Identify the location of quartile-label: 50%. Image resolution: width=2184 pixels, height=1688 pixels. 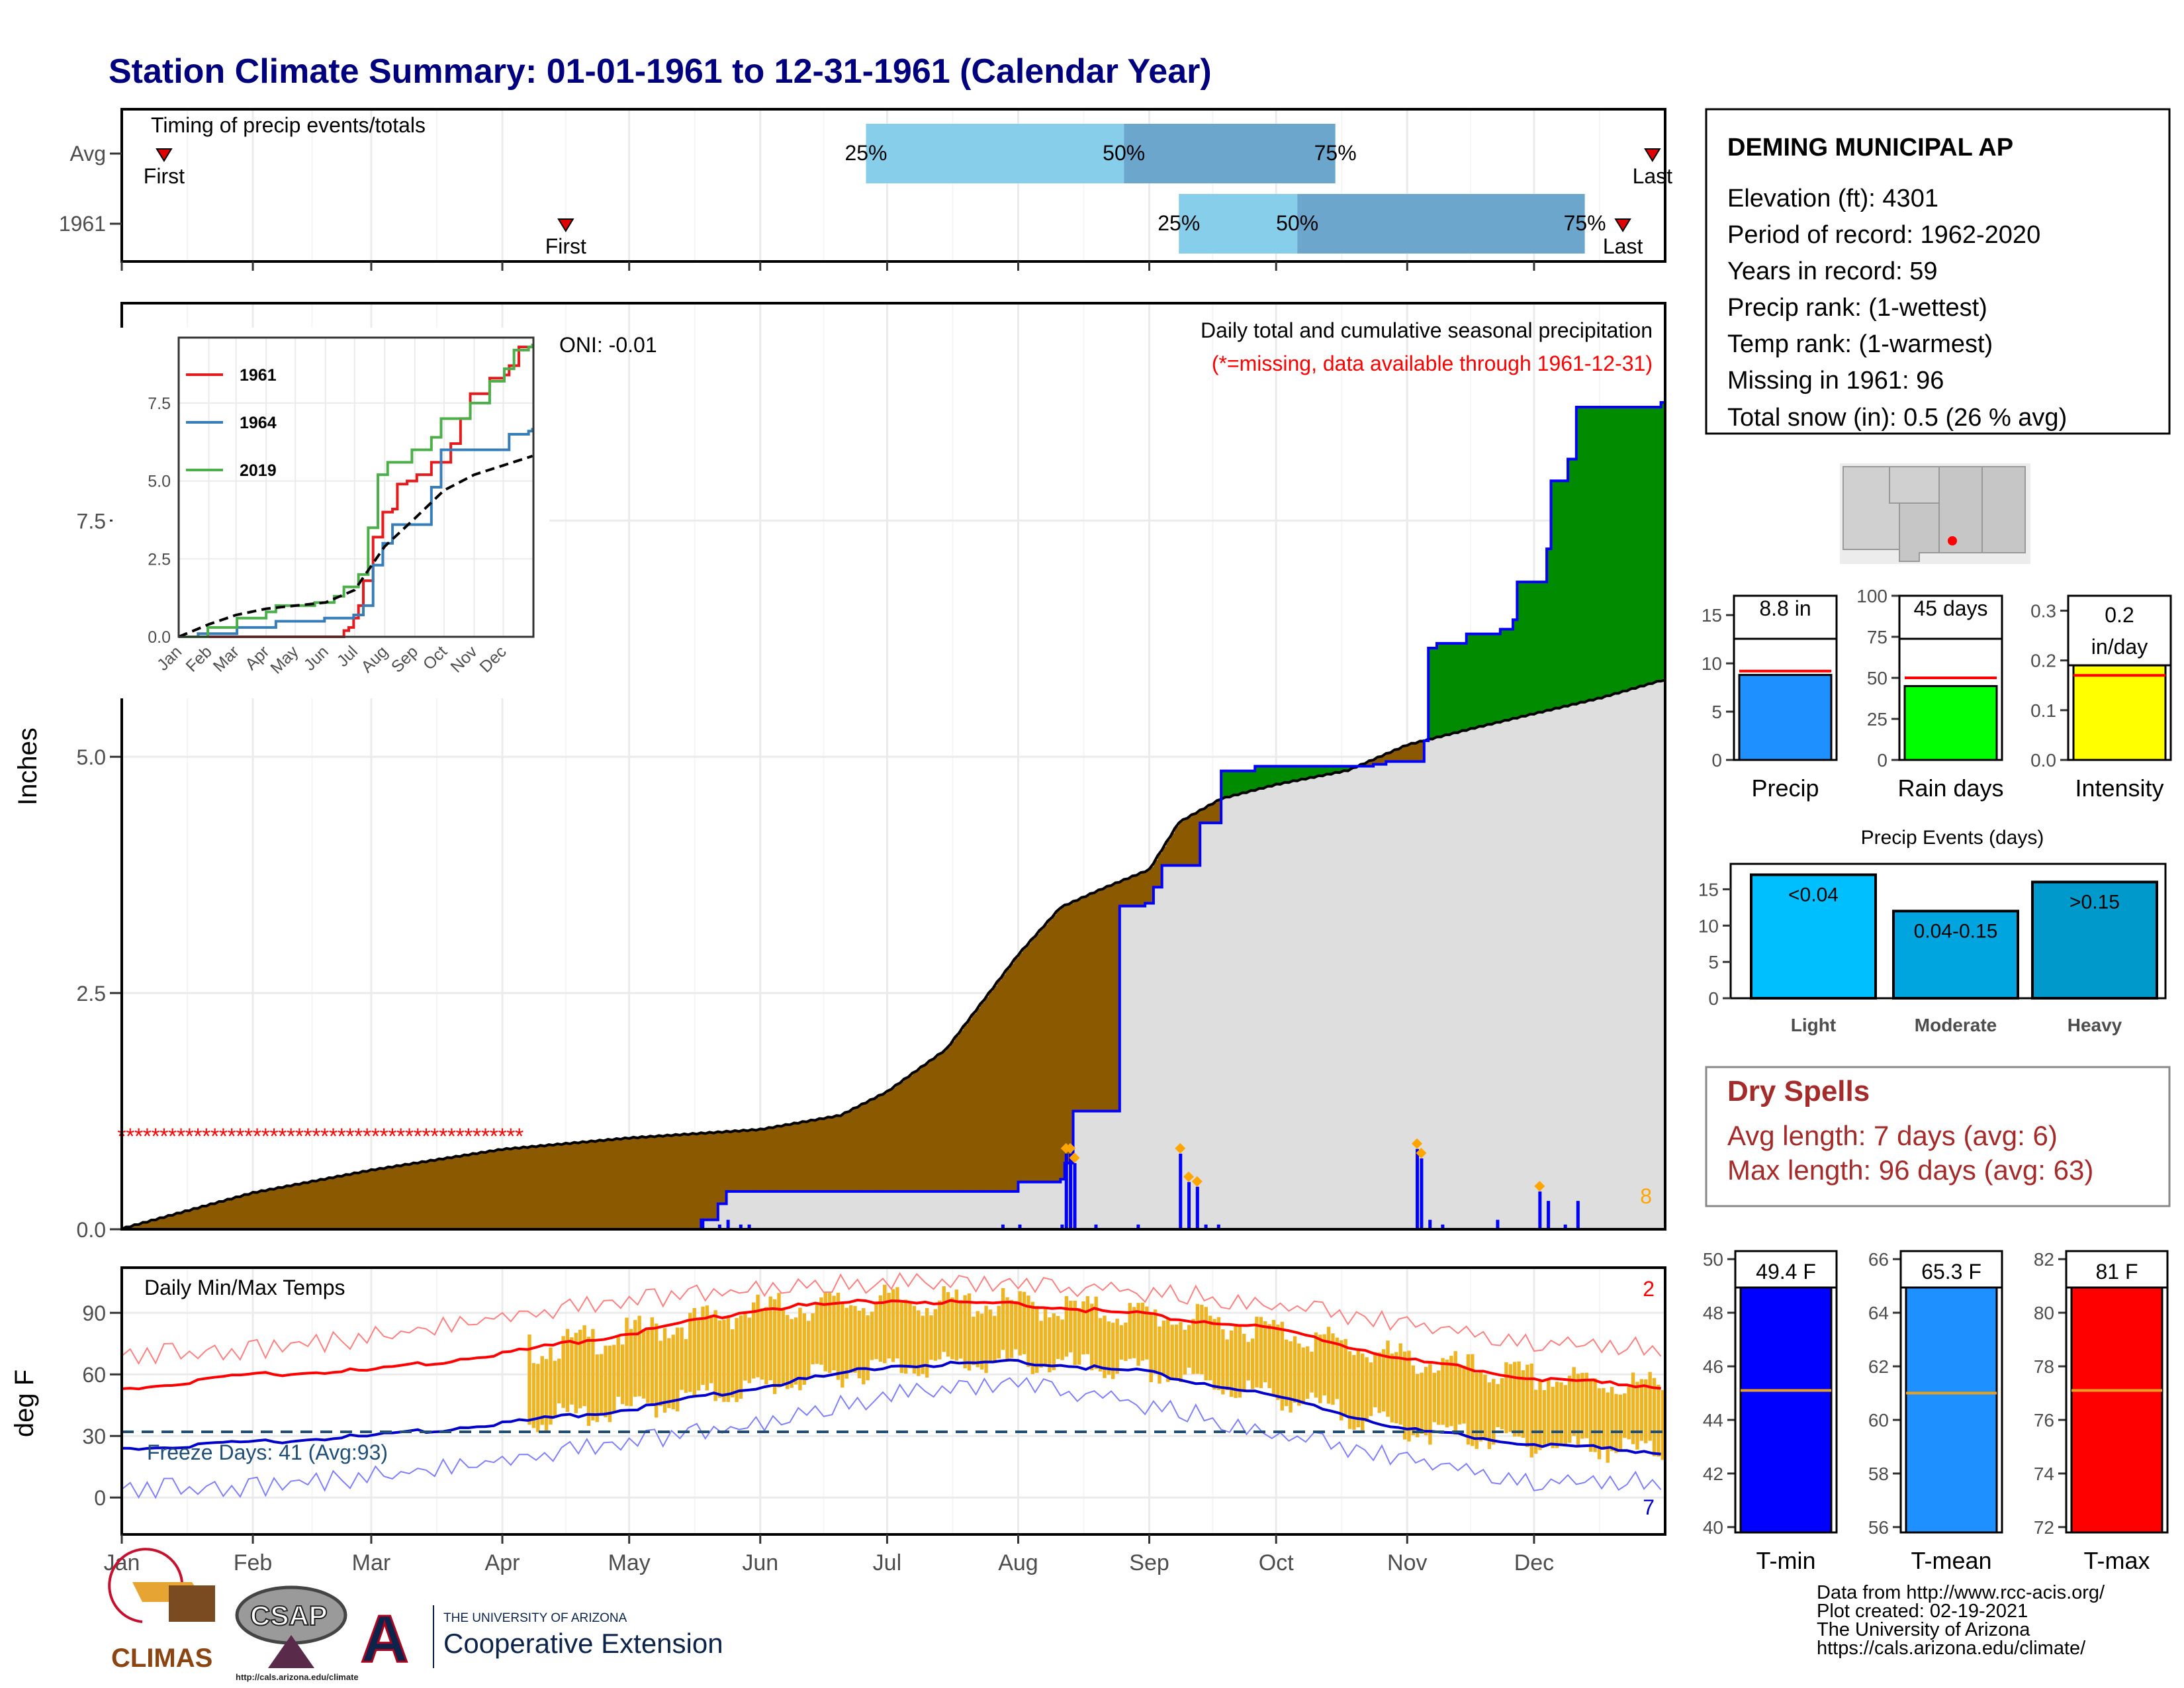
(1297, 223).